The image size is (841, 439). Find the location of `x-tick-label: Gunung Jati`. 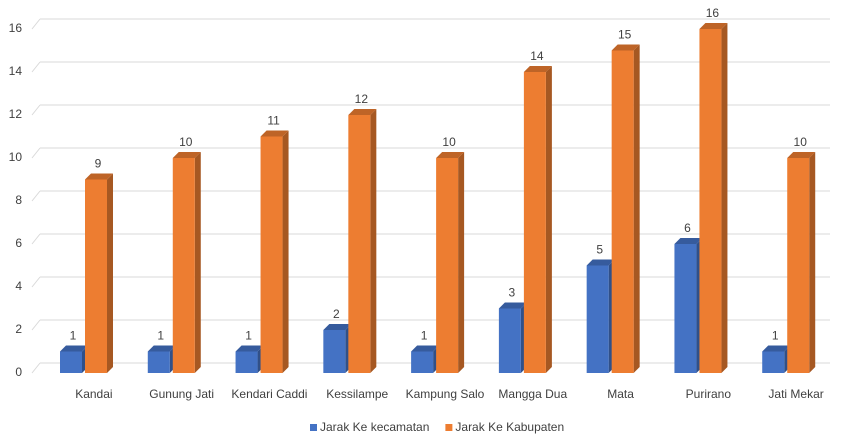

x-tick-label: Gunung Jati is located at coordinates (181, 394).